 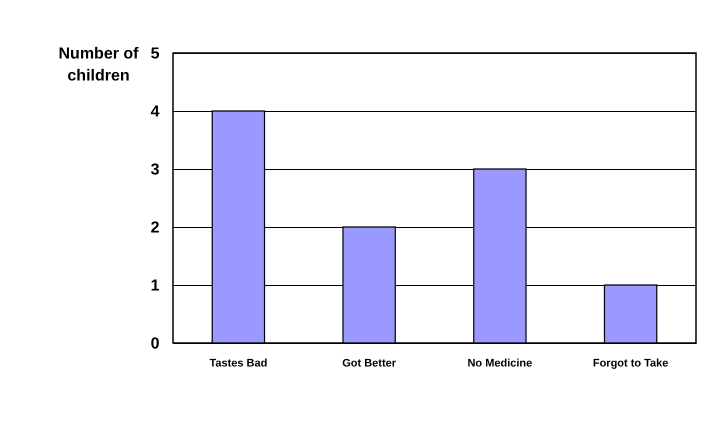 What do you see at coordinates (99, 65) in the screenshot?
I see `y-axis-title: Number of children` at bounding box center [99, 65].